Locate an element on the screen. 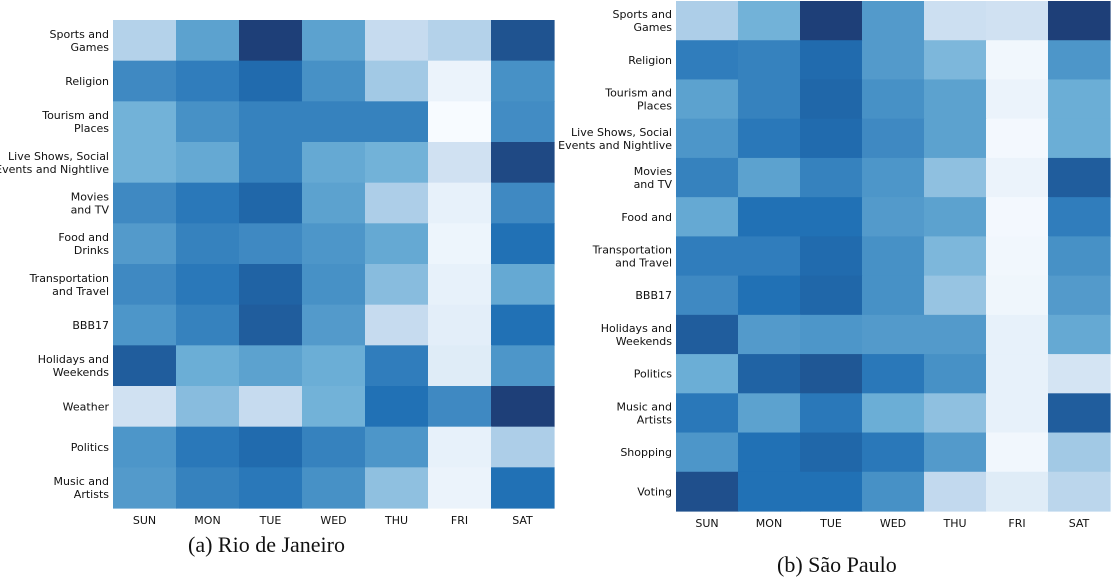  y-tick-line: Live Shows, Social is located at coordinates (58, 156).